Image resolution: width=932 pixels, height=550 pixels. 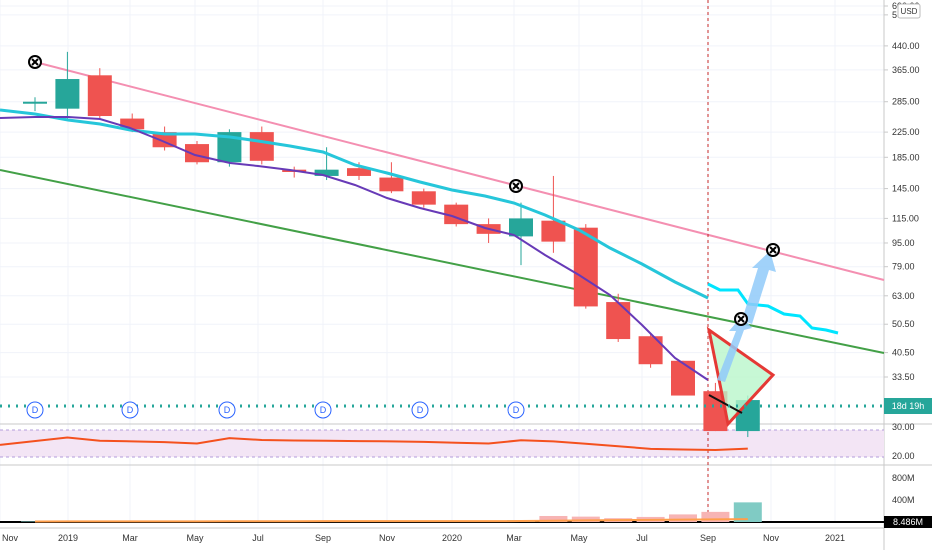 What do you see at coordinates (903, 296) in the screenshot?
I see `price-tick-label: 63.00` at bounding box center [903, 296].